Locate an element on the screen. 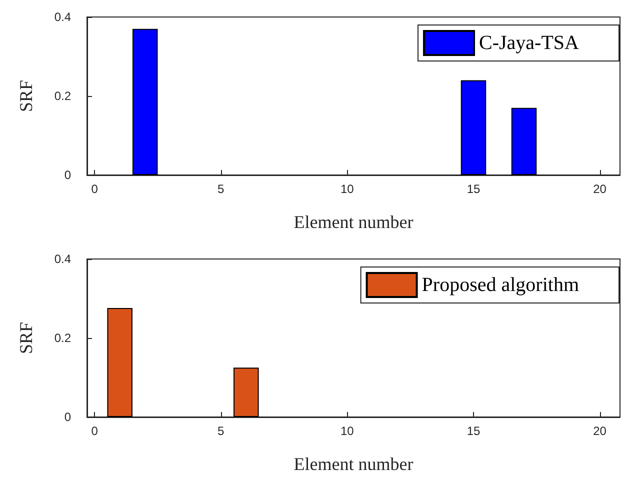 The width and height of the screenshot is (623, 484). legend-label: C-Jaya-TSA is located at coordinates (529, 43).